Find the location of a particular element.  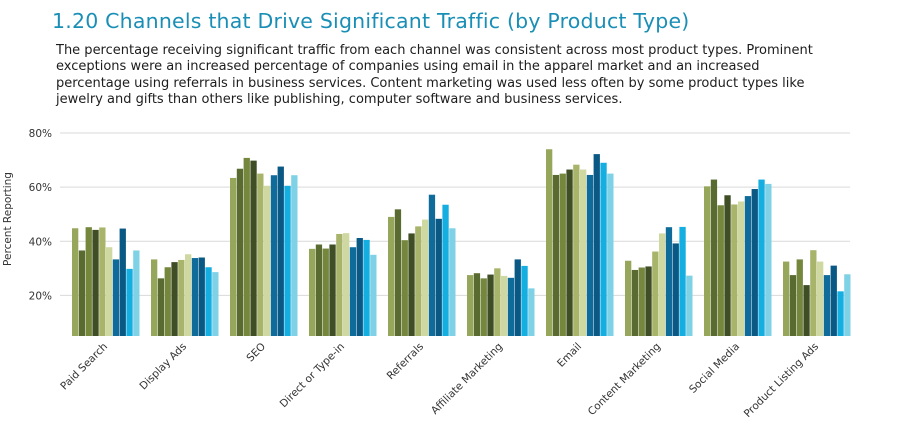

y-axis-ticks: 20% 40% 60% 80% is located at coordinates (40, 215).